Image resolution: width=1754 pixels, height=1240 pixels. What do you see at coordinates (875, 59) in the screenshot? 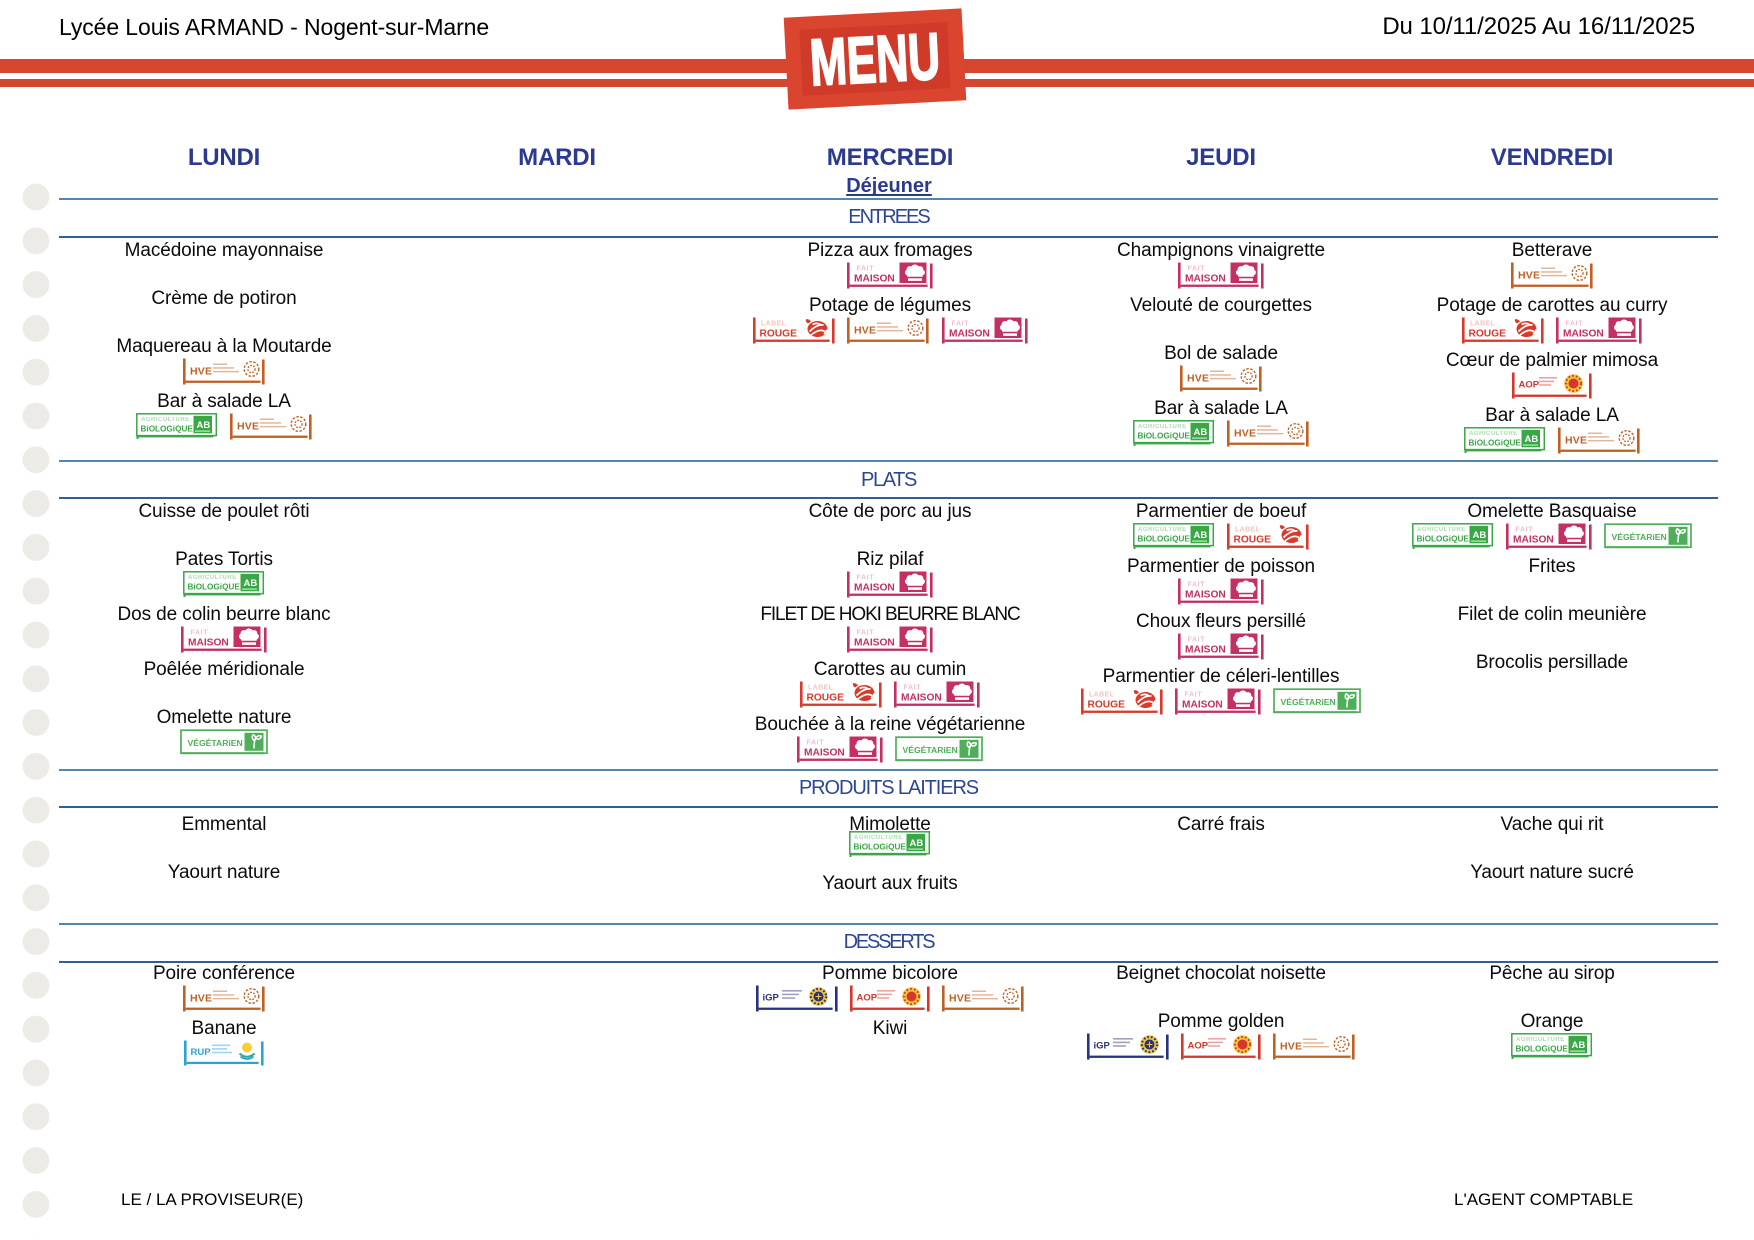
I see `svg-text: MENU` at bounding box center [875, 59].